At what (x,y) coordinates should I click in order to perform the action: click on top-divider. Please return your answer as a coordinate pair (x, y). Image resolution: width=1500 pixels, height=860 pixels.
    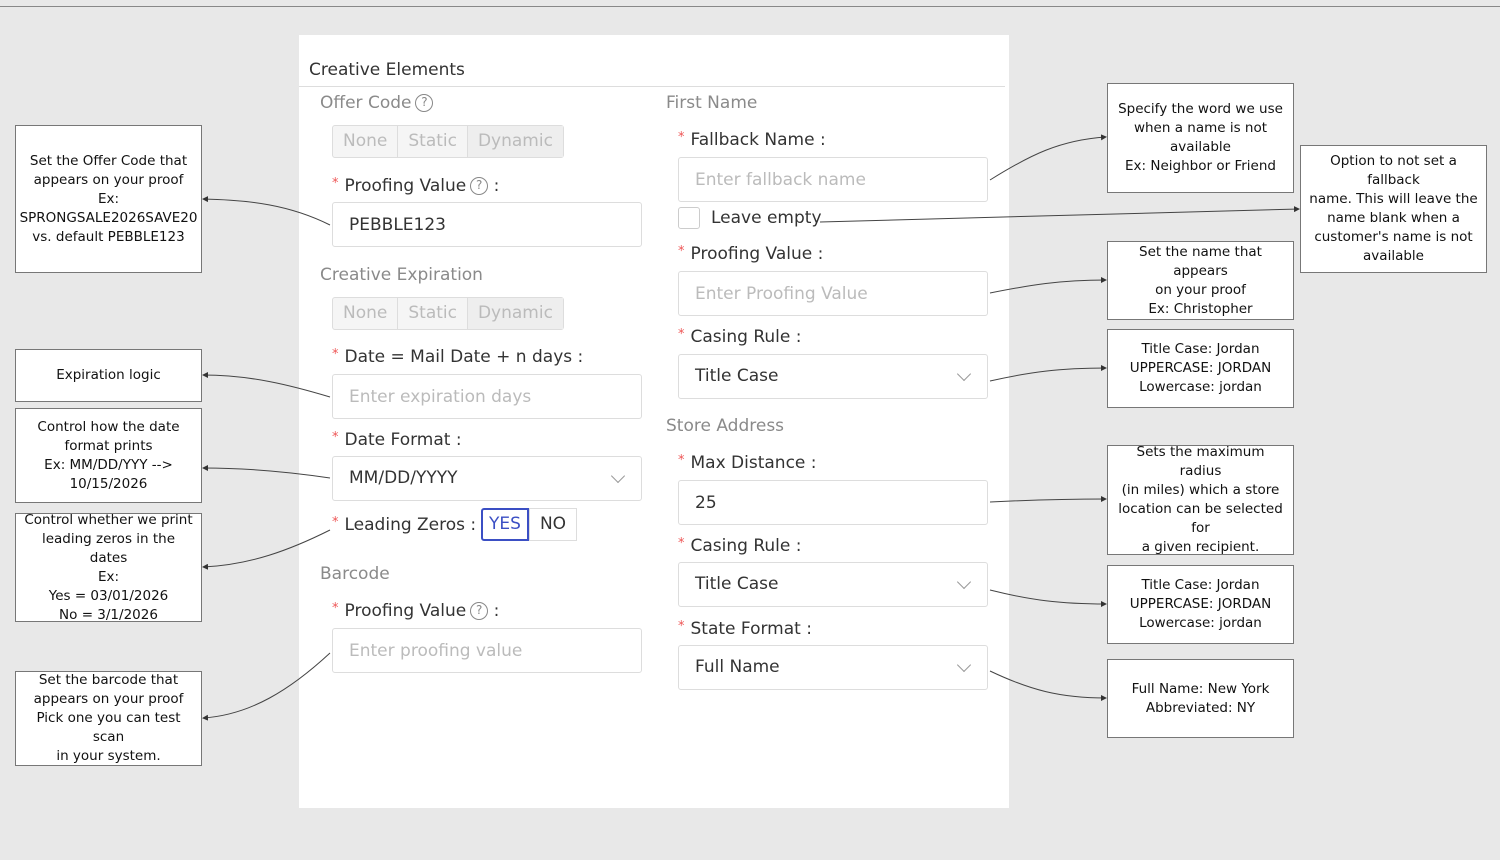
    Looking at the image, I should click on (750, 6).